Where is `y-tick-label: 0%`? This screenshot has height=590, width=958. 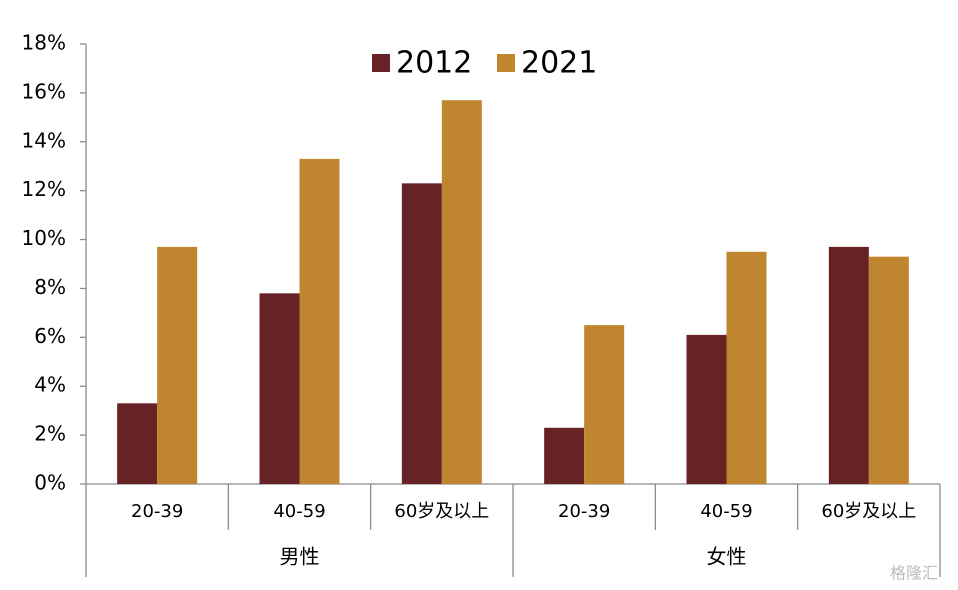
y-tick-label: 0% is located at coordinates (50, 483).